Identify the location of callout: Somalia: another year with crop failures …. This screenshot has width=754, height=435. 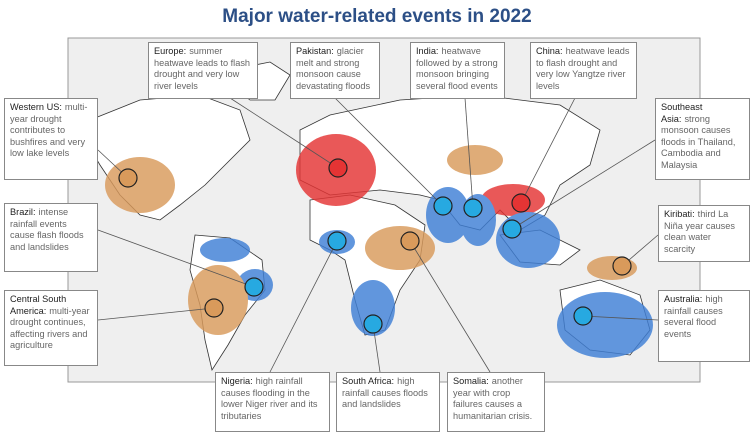
(496, 402).